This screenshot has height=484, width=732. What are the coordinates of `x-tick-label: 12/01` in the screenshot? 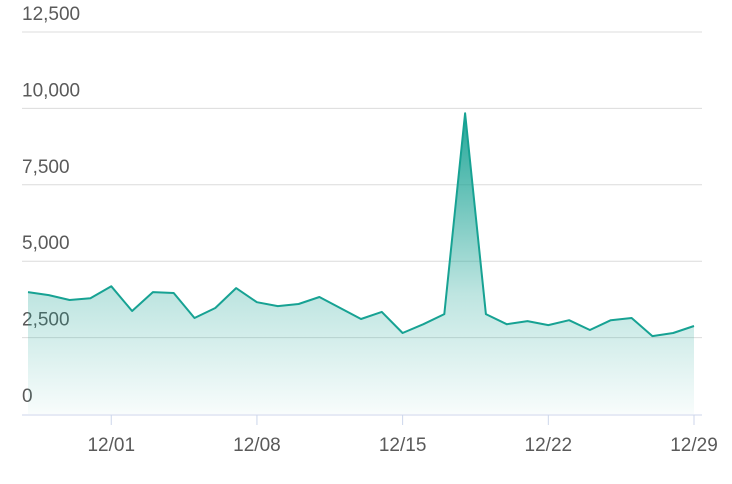 It's located at (111, 445).